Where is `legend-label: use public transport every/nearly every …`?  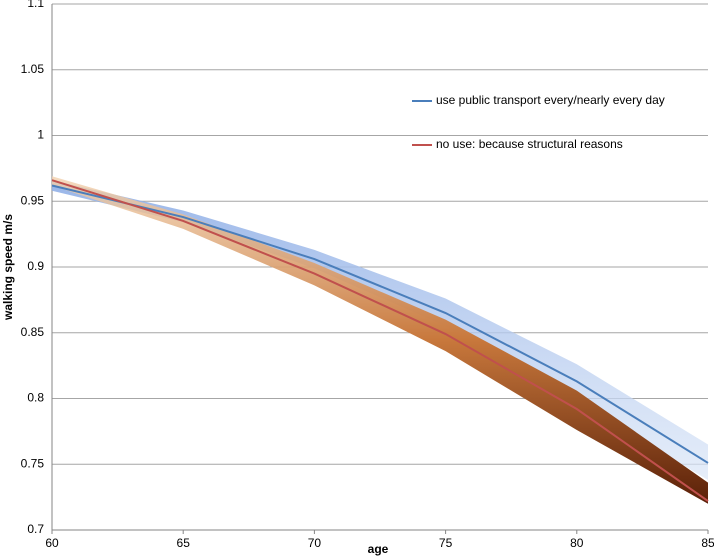 legend-label: use public transport every/nearly every … is located at coordinates (550, 100).